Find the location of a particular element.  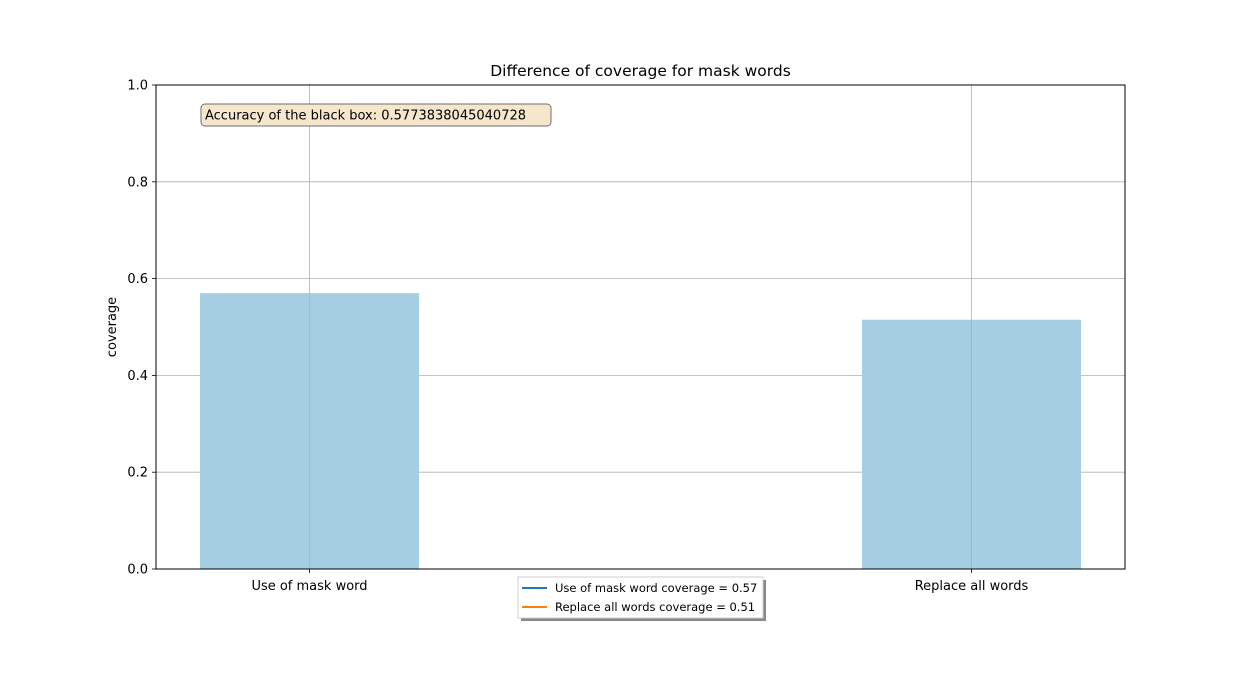

legend-label-replace-all: Replace all words coverage = 0.51 is located at coordinates (655, 607).